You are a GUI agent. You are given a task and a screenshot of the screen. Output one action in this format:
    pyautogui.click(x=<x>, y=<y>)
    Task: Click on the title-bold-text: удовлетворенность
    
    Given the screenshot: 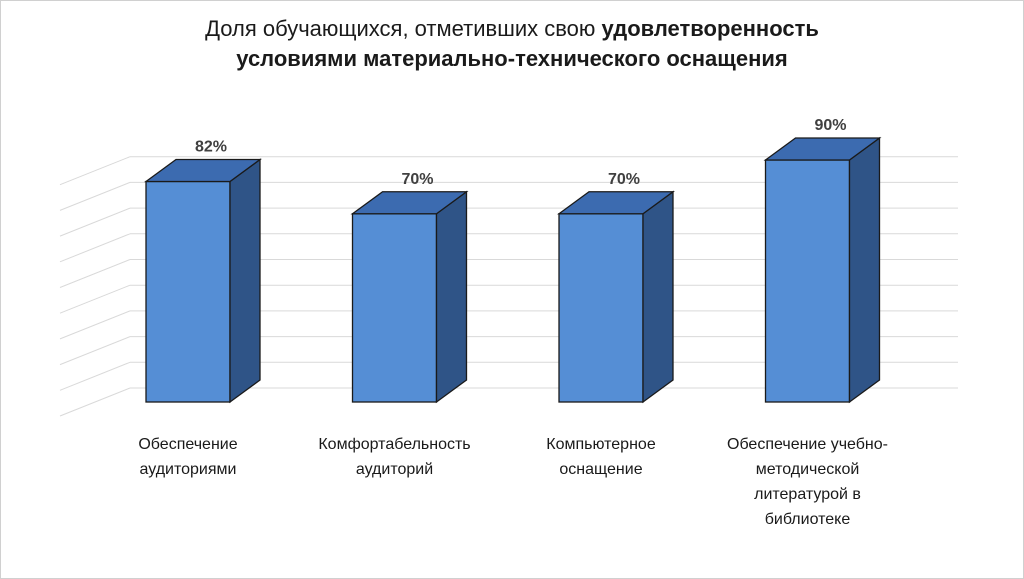 What is the action you would take?
    pyautogui.click(x=710, y=28)
    